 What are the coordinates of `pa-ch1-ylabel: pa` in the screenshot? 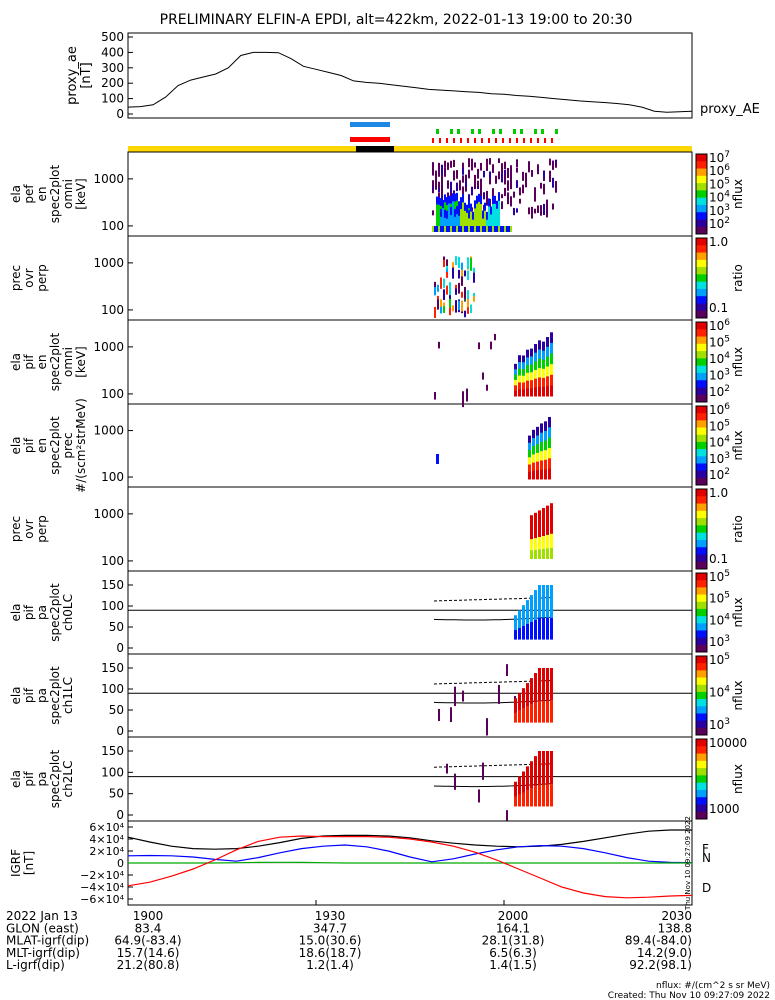 It's located at (42, 695).